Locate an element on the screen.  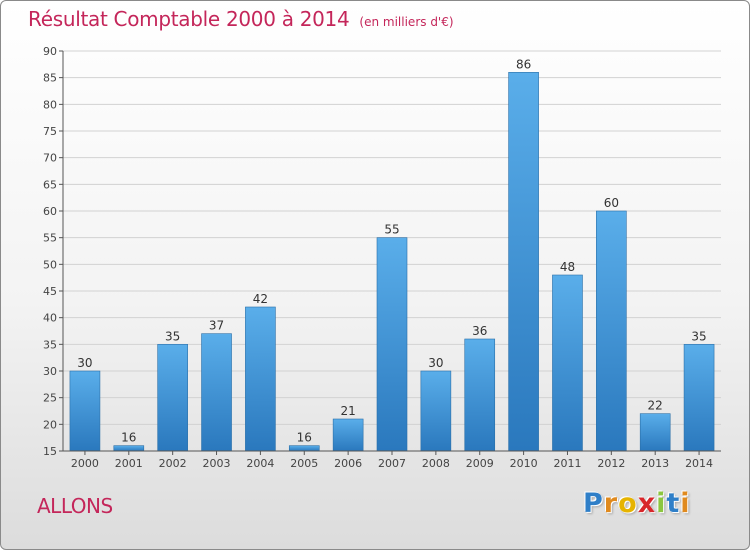
bar-value-label: 22 is located at coordinates (655, 406).